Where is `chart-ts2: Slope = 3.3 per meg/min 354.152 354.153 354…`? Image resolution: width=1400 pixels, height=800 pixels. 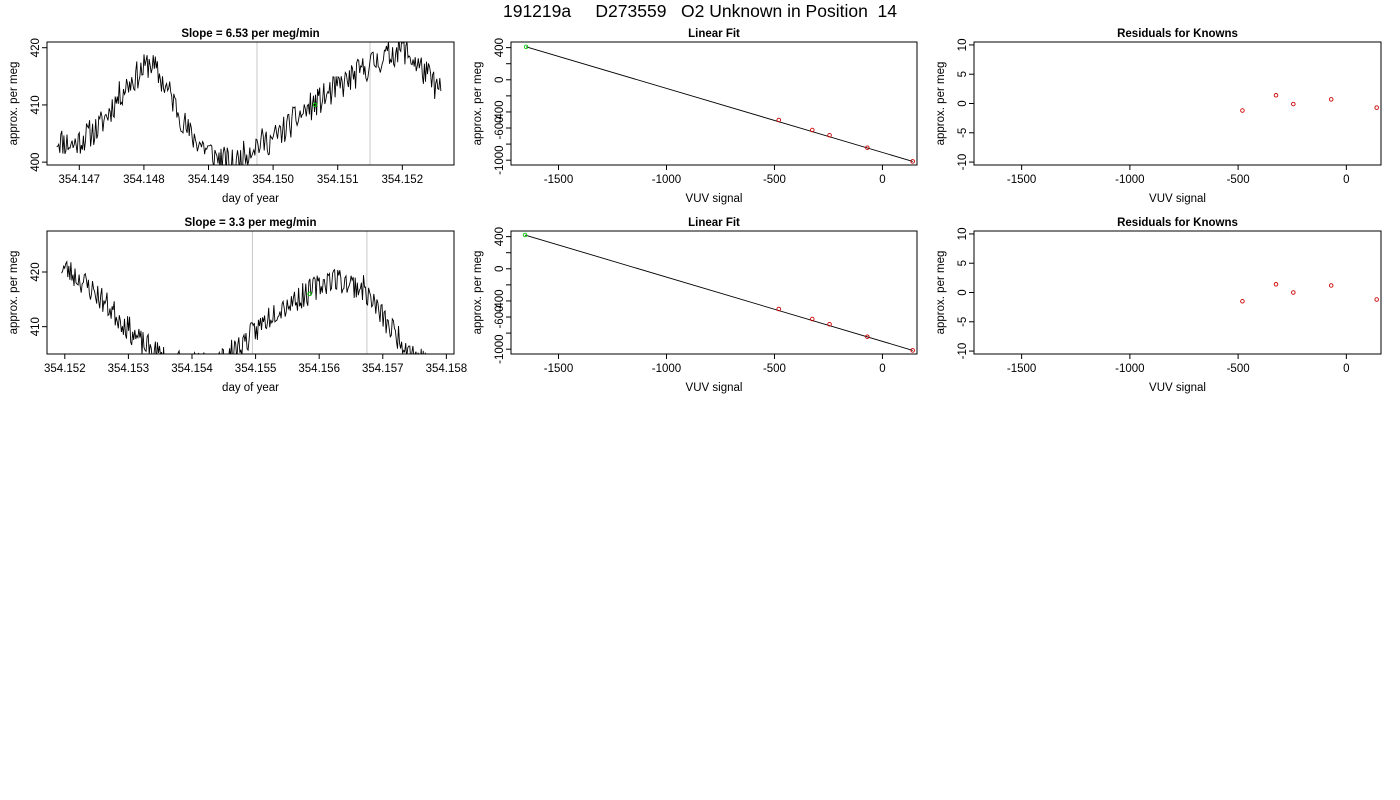 chart-ts2: Slope = 3.3 per meg/min 354.152 354.153 354… is located at coordinates (237, 305).